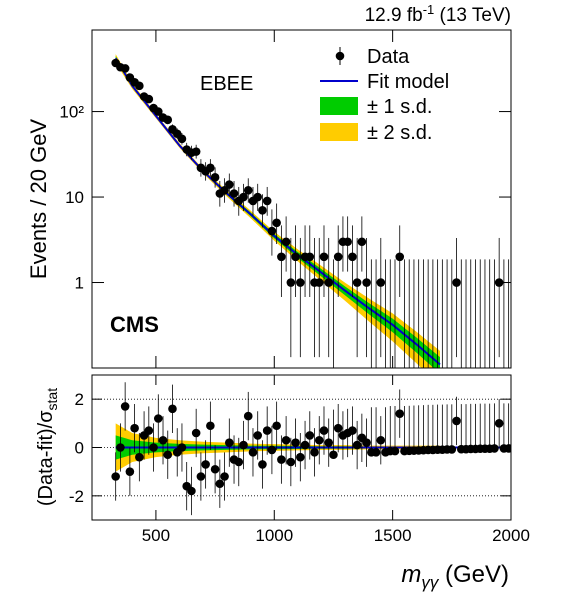 Image resolution: width=567 pixels, height=594 pixels. I want to click on legend-label: ± 2 s.d., so click(399, 133).